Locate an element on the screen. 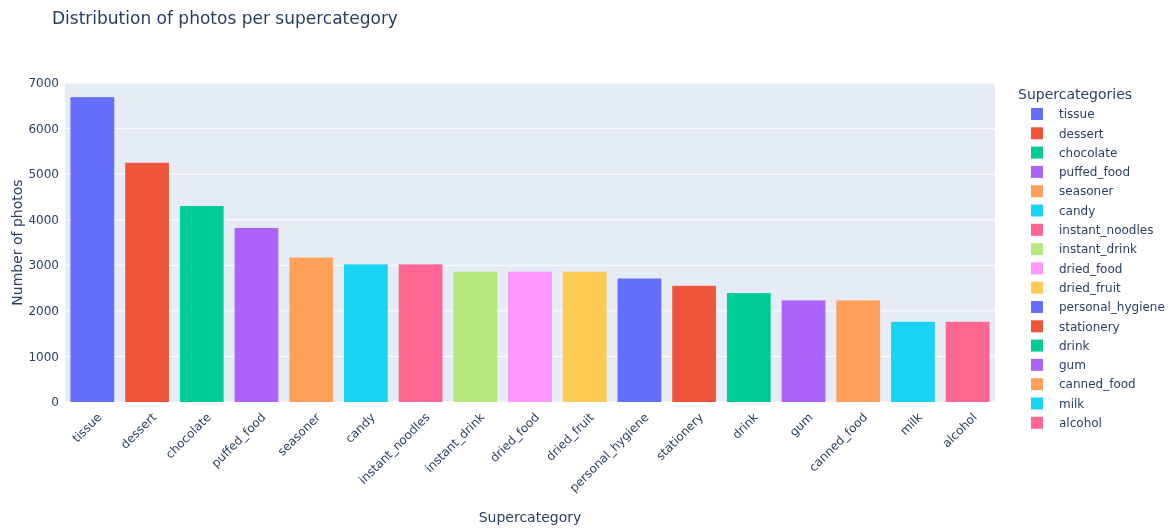  y-tick-label: 3000 is located at coordinates (43, 265).